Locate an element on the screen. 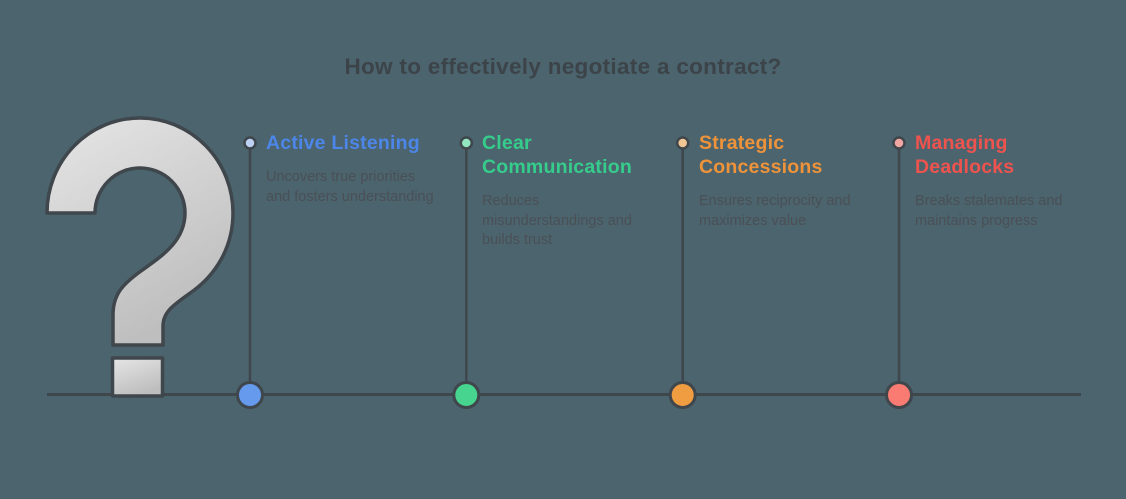 The width and height of the screenshot is (1126, 499). step-title: Clear Communication is located at coordinates (557, 155).